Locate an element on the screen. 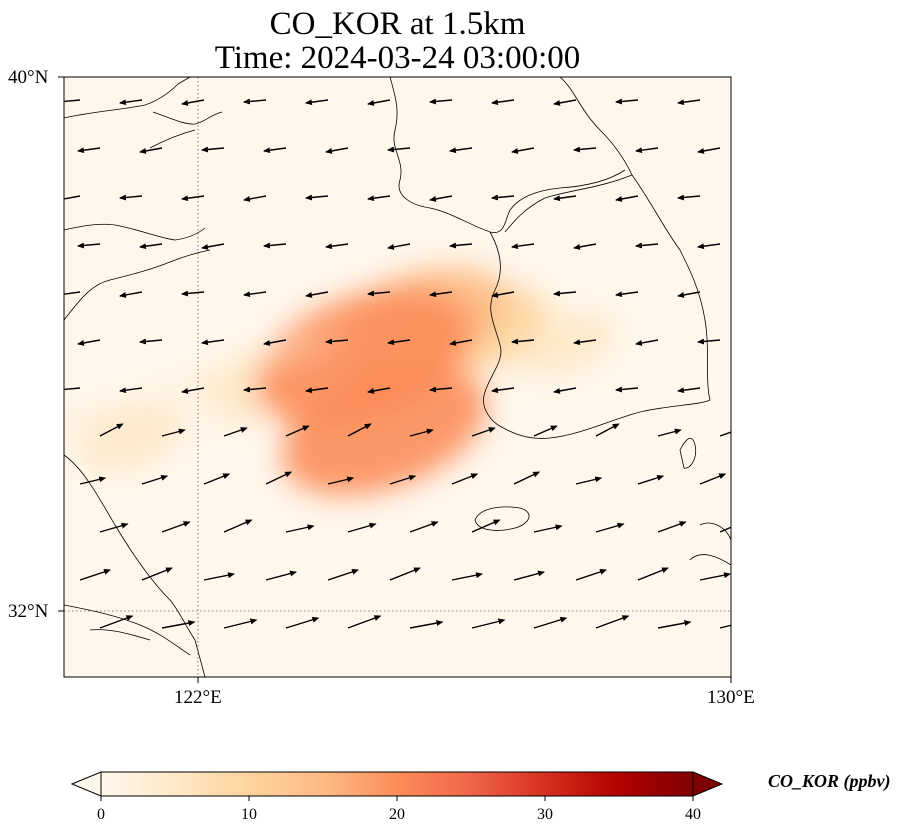 This screenshot has height=836, width=920. coast-korea-east is located at coordinates (671, 287).